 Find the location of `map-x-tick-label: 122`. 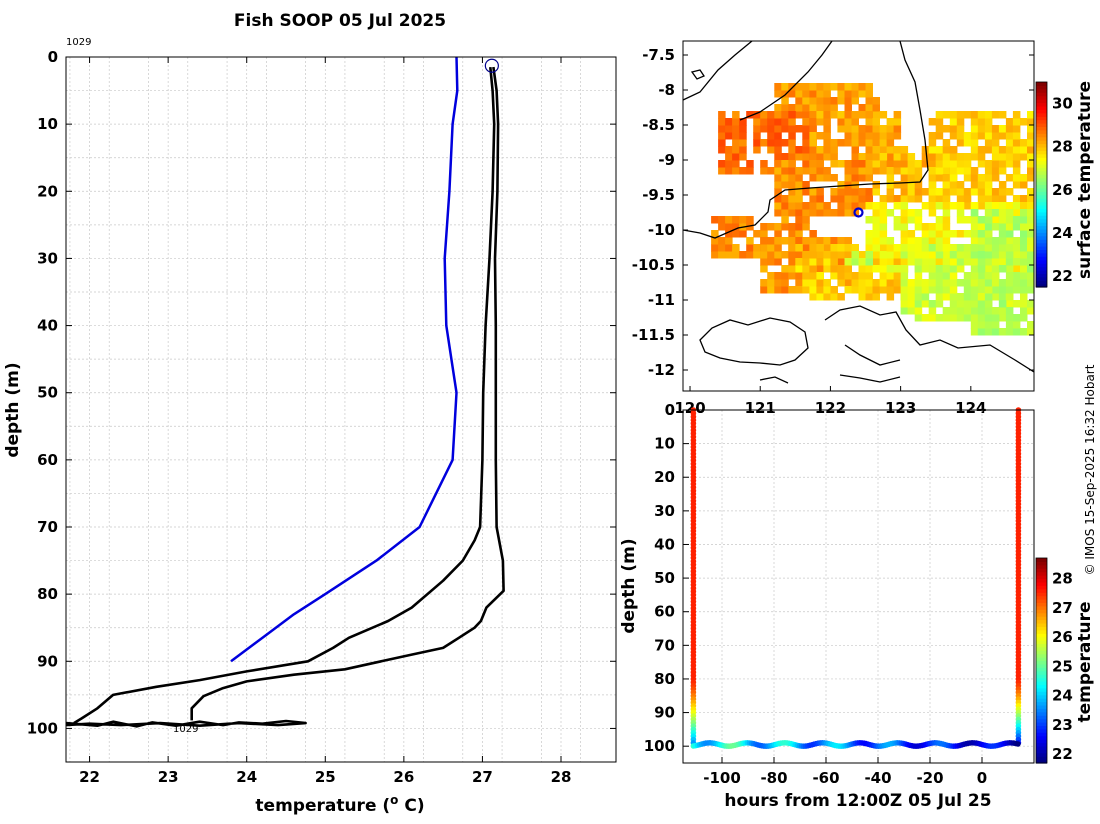

map-x-tick-label: 122 is located at coordinates (830, 408).